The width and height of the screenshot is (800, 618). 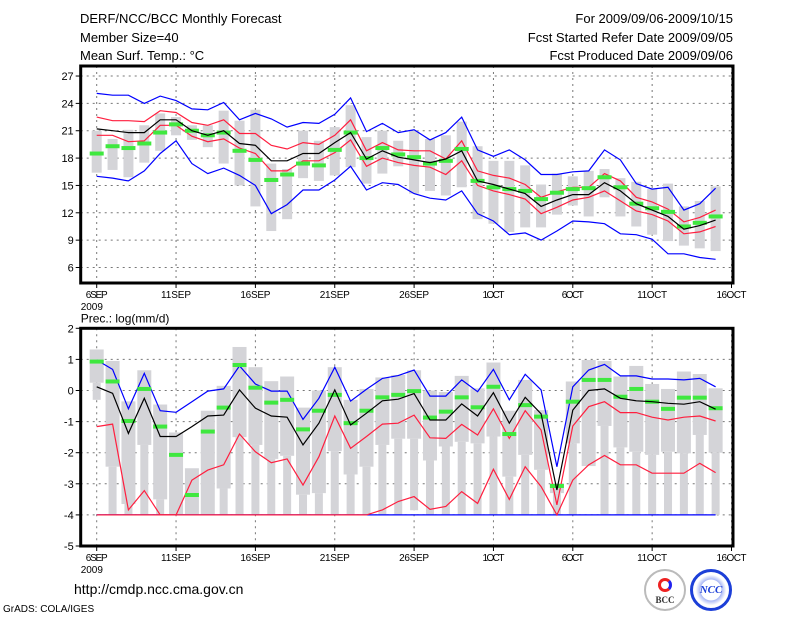 I want to click on x-tick-label: 1OCT, so click(x=493, y=295).